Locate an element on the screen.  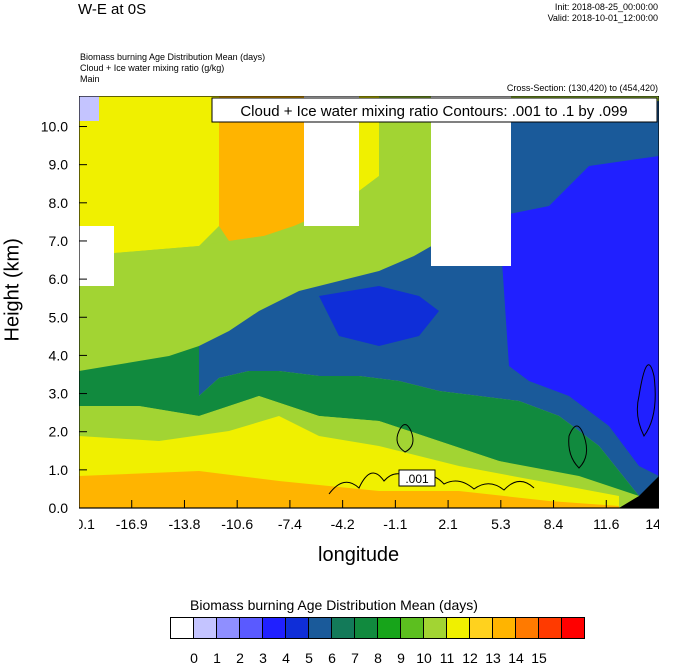
colorbar: 0 1 2 3 4 5 6 7 8 9 10 11 12 13 14 15 is located at coordinates (377, 641).